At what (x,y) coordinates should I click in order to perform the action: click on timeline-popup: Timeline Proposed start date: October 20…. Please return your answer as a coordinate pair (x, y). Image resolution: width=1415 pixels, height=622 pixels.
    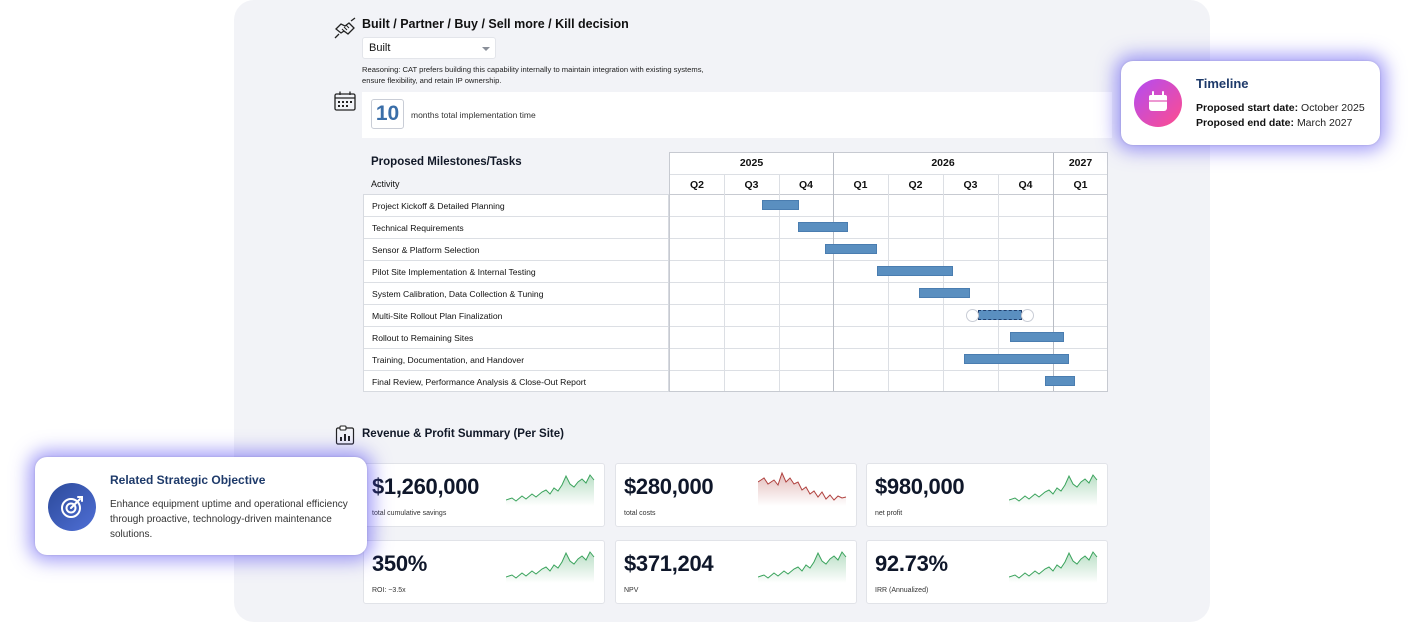
    Looking at the image, I should click on (1250, 103).